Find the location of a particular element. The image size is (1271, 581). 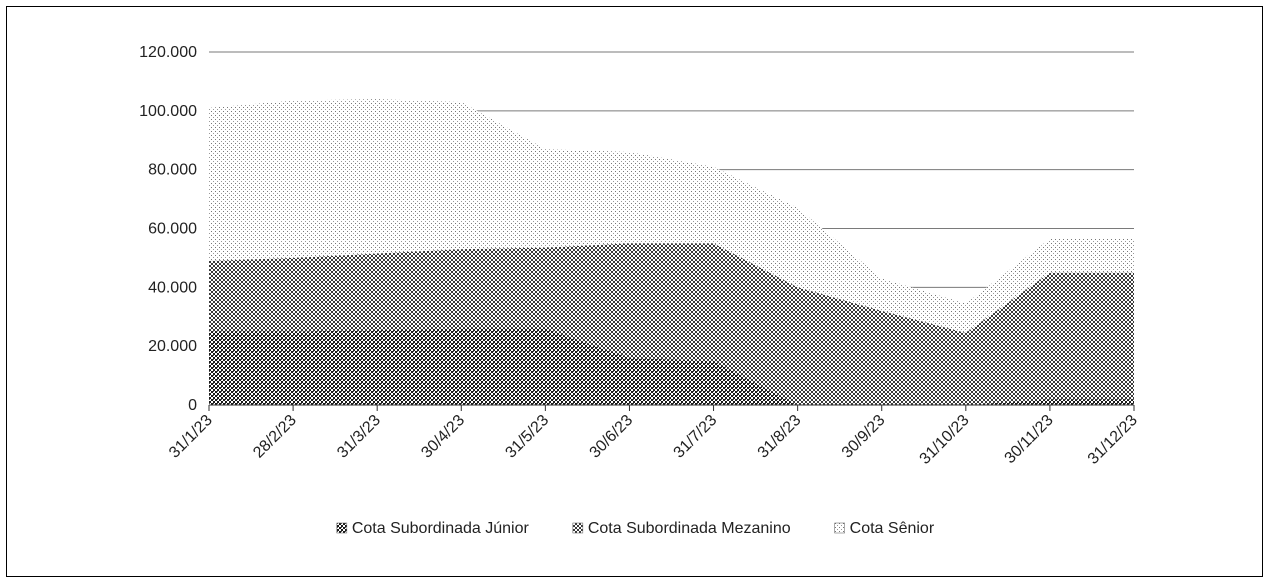

x-tick-label: 30/6/23 is located at coordinates (612, 437).